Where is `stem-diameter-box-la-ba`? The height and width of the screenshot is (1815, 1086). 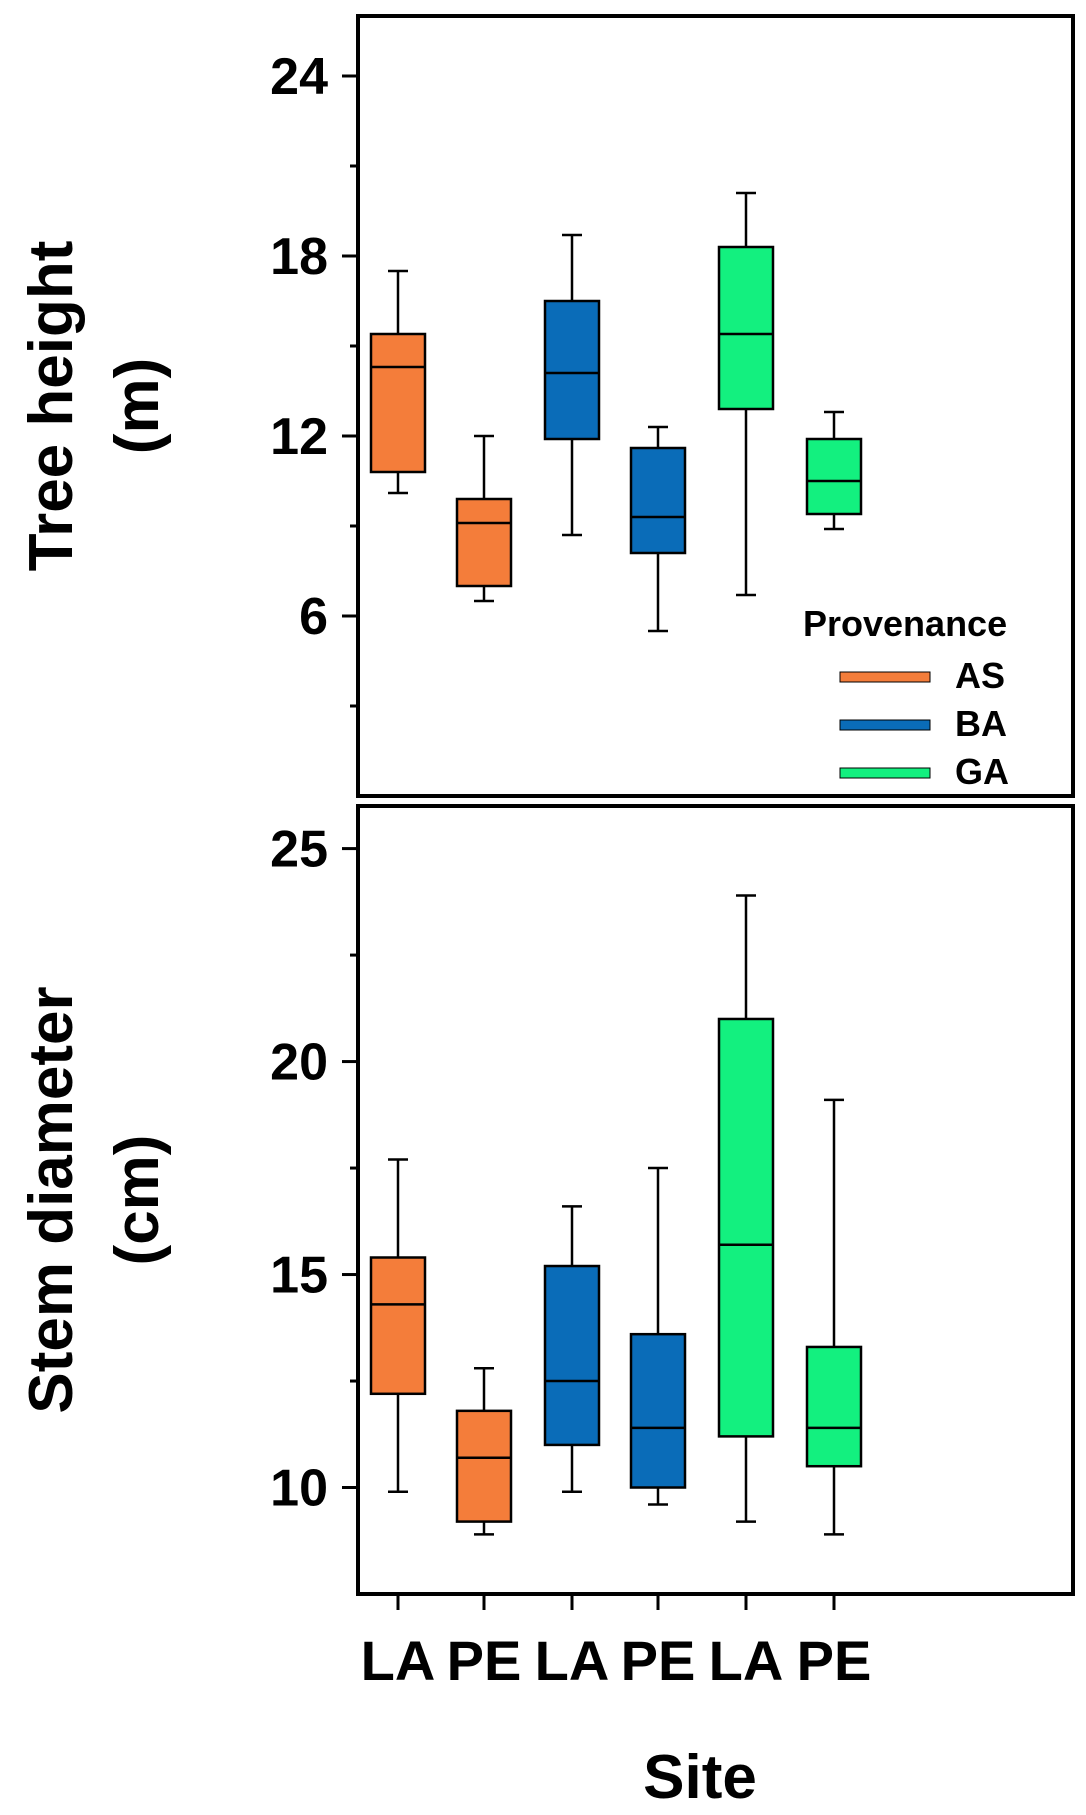 stem-diameter-box-la-ba is located at coordinates (572, 1349).